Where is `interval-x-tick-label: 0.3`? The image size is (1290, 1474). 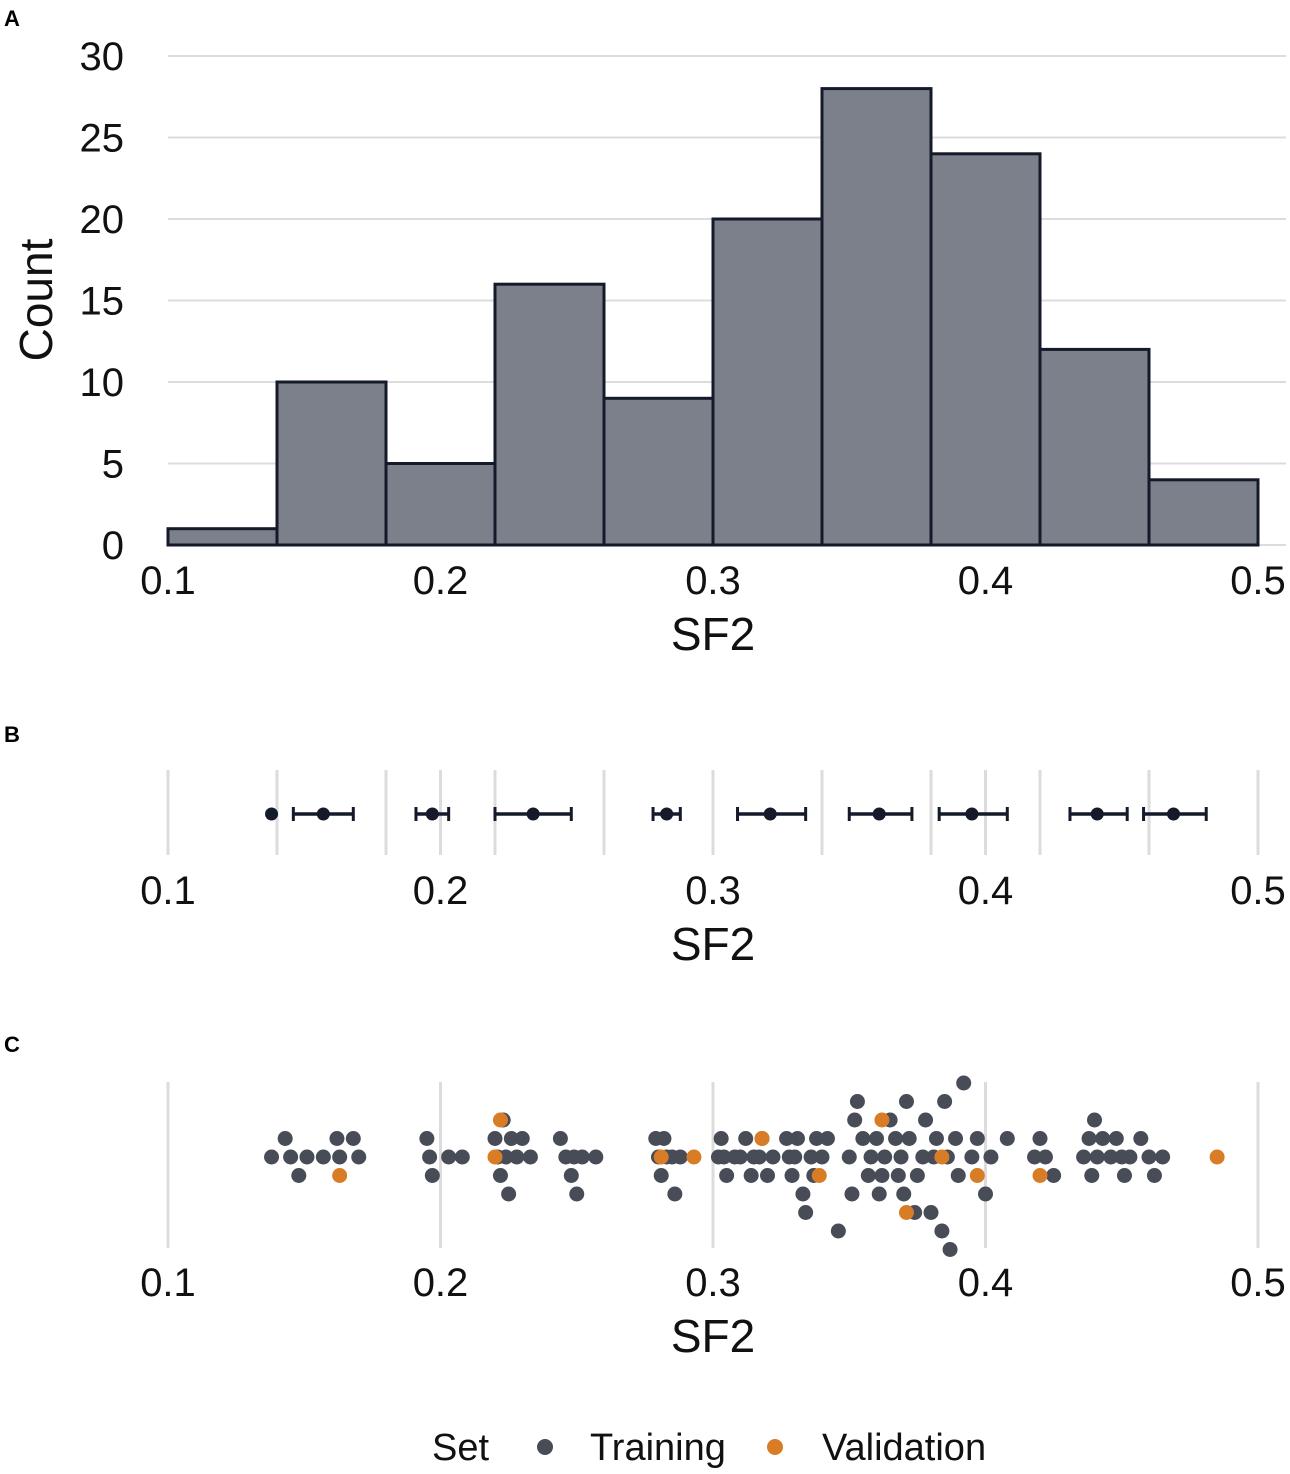
interval-x-tick-label: 0.3 is located at coordinates (713, 891).